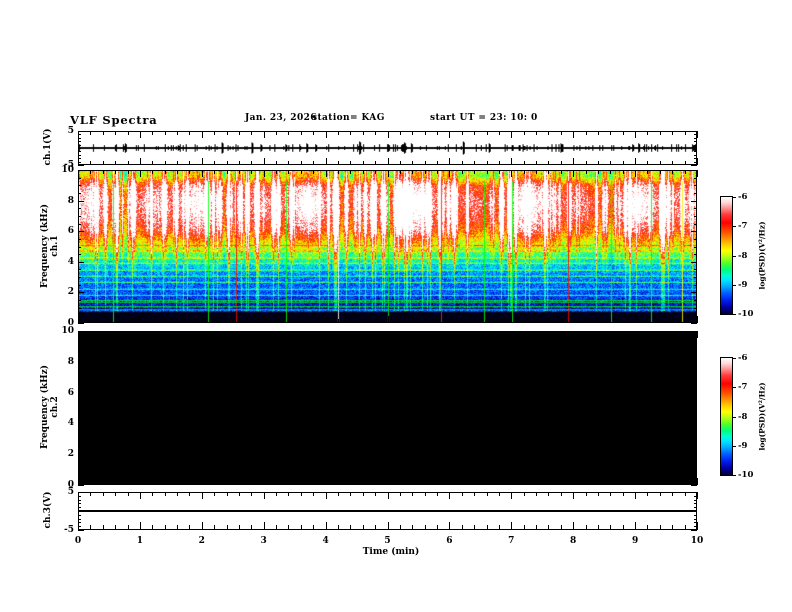  Describe the element at coordinates (55, 407) in the screenshot. I see `ch2-spectrogram-axis-title-line1: ch.2` at that location.